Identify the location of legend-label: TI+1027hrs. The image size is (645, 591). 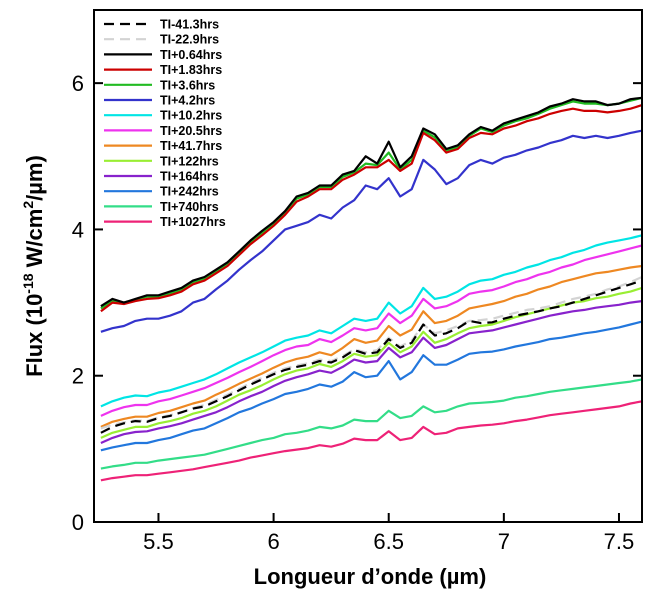
(193, 222).